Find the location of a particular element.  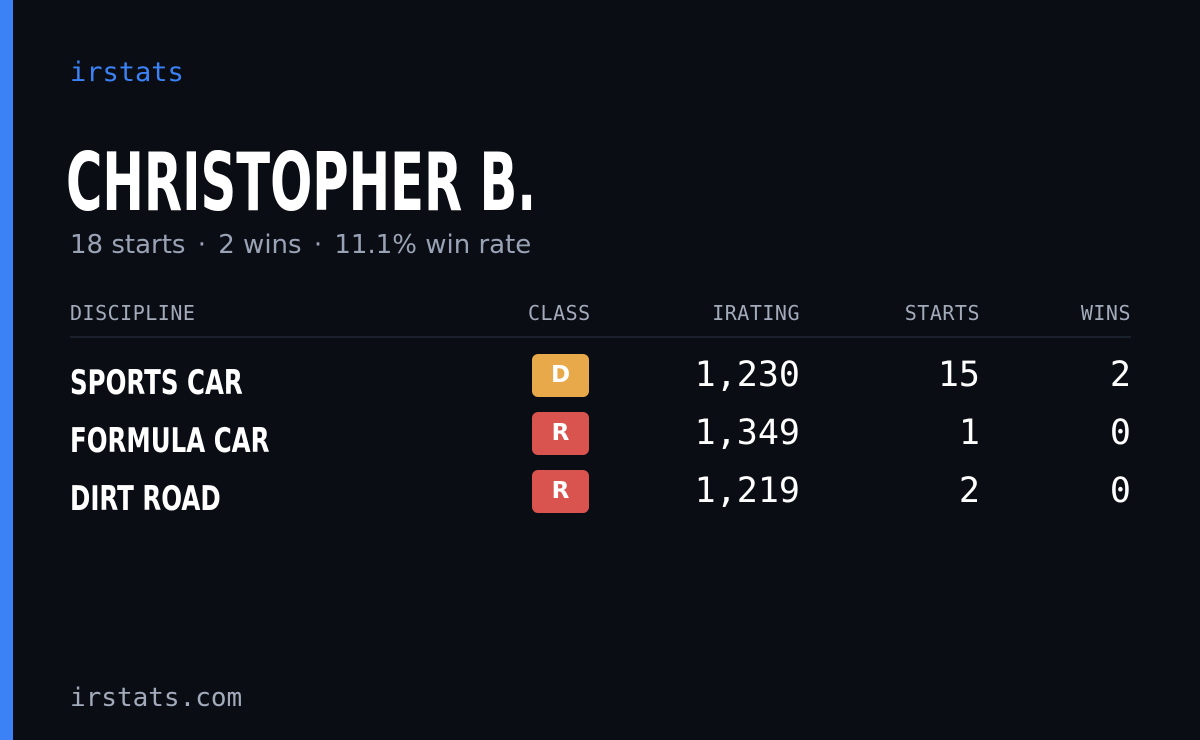

footer-domain: irstats.com is located at coordinates (156, 698).